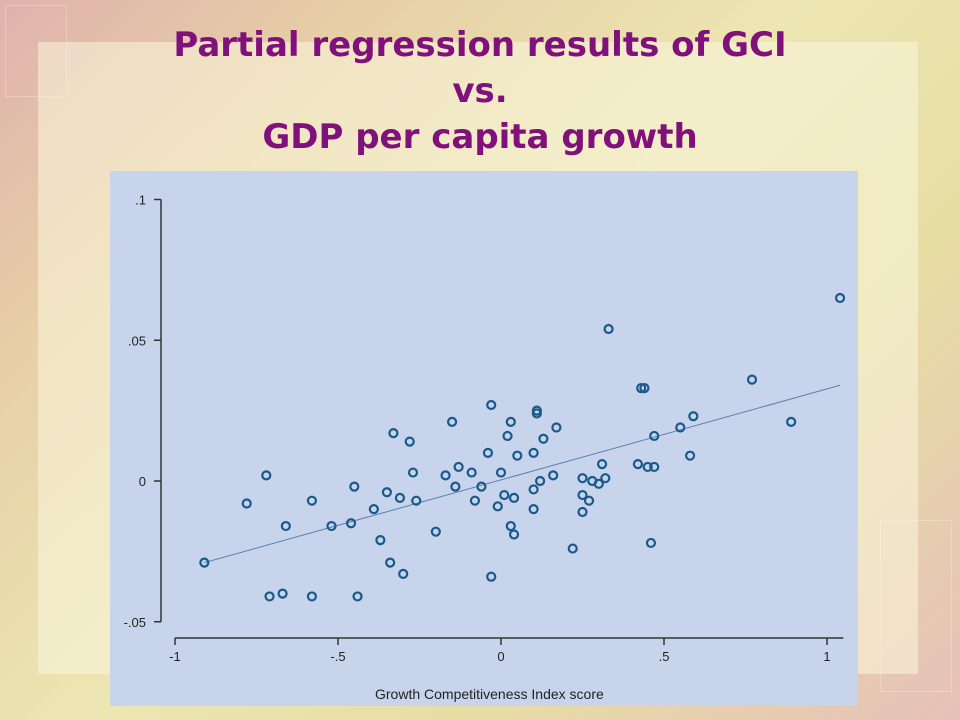  Describe the element at coordinates (140, 200) in the screenshot. I see `y-tick-label: .1` at that location.